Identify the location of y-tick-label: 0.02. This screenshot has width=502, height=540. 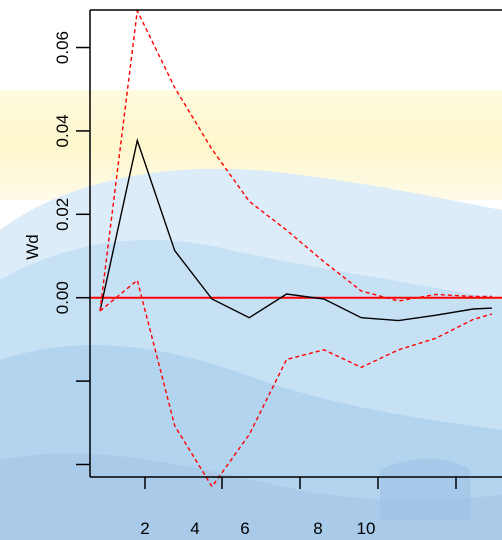
(62, 214).